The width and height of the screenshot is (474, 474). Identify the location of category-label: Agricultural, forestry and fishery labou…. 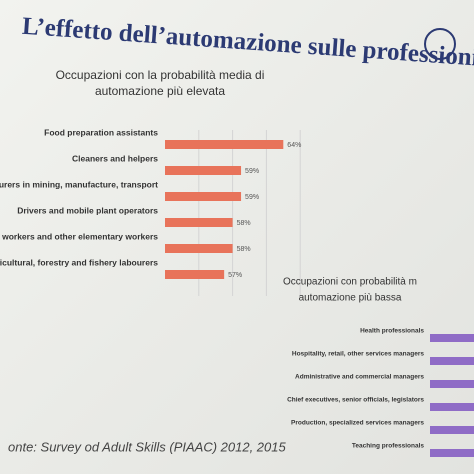
(79, 262).